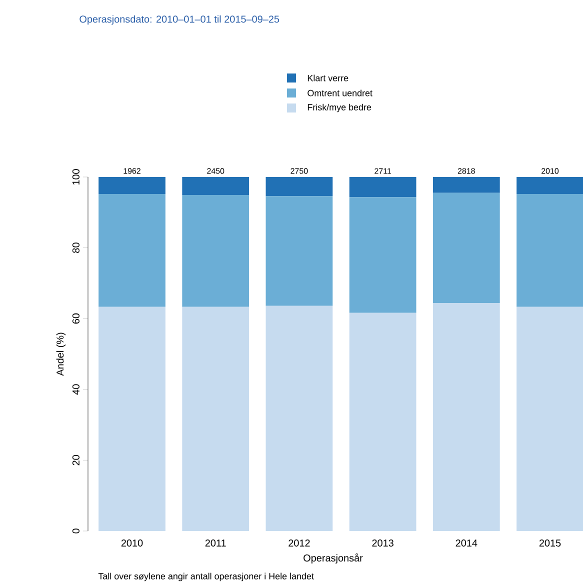  What do you see at coordinates (383, 543) in the screenshot?
I see `x-tick-label: 2013` at bounding box center [383, 543].